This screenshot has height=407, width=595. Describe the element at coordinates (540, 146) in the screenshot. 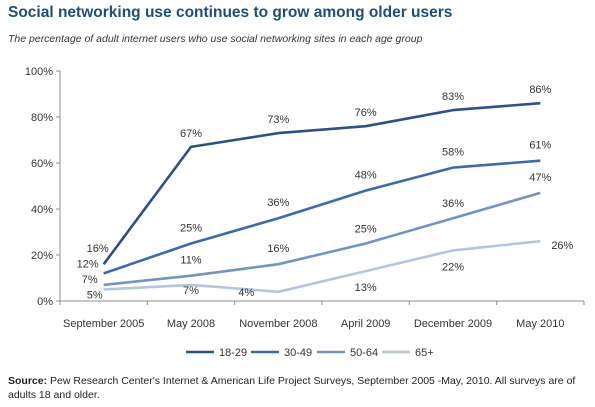

I see `data-label: 61%` at that location.